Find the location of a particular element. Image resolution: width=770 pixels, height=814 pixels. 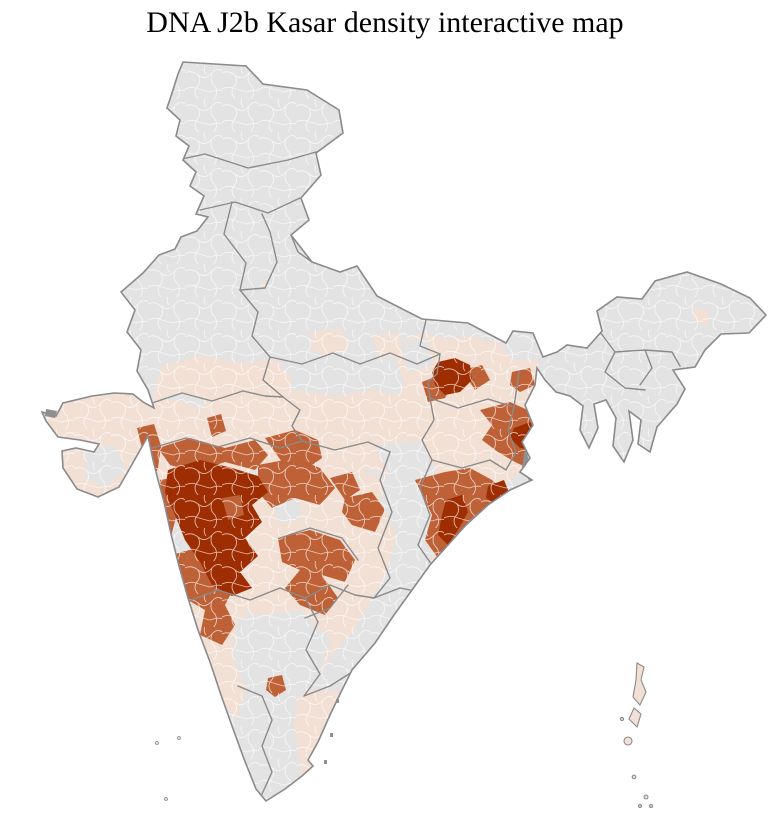

kutch-creek-islet is located at coordinates (51, 413).